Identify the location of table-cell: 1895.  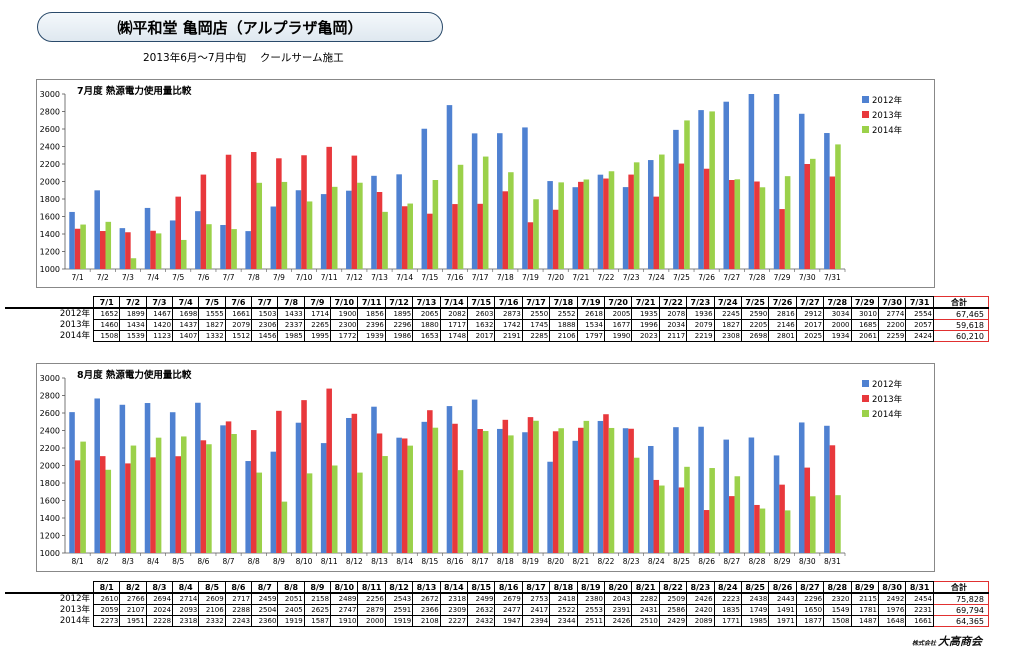
(399, 313).